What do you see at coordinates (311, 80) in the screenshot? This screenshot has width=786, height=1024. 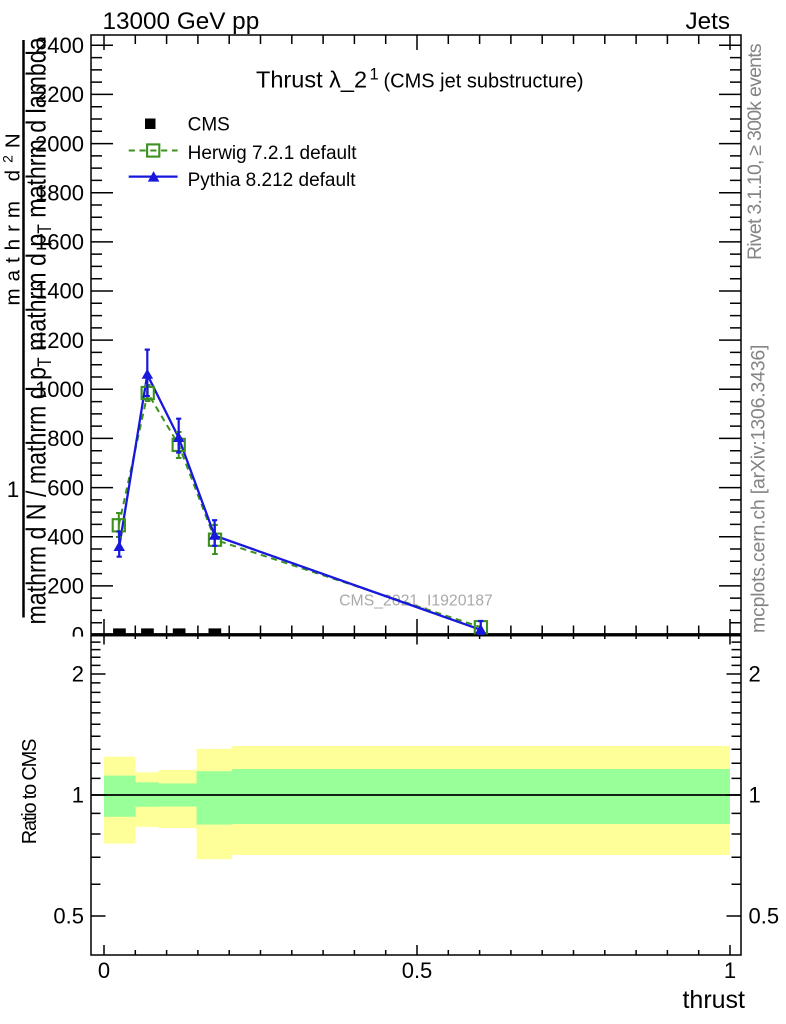 I see `svg-text: Thrust λ_2` at bounding box center [311, 80].